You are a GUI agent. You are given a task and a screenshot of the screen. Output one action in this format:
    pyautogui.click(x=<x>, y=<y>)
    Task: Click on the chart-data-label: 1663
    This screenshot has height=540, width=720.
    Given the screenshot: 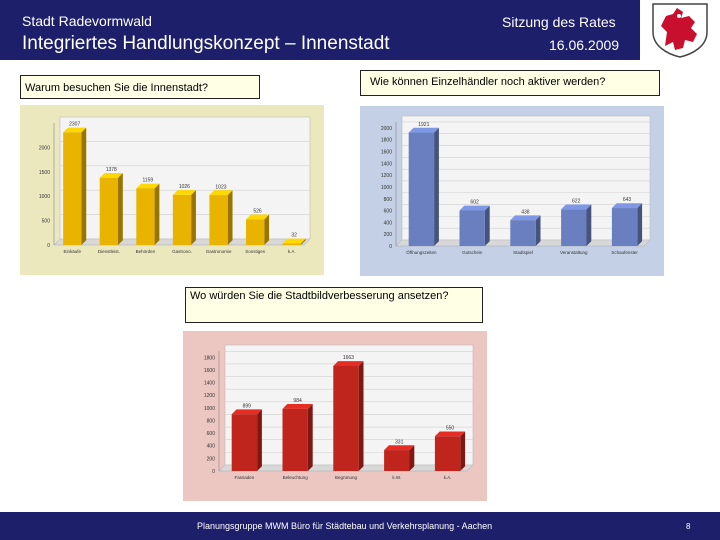 What is the action you would take?
    pyautogui.click(x=348, y=358)
    